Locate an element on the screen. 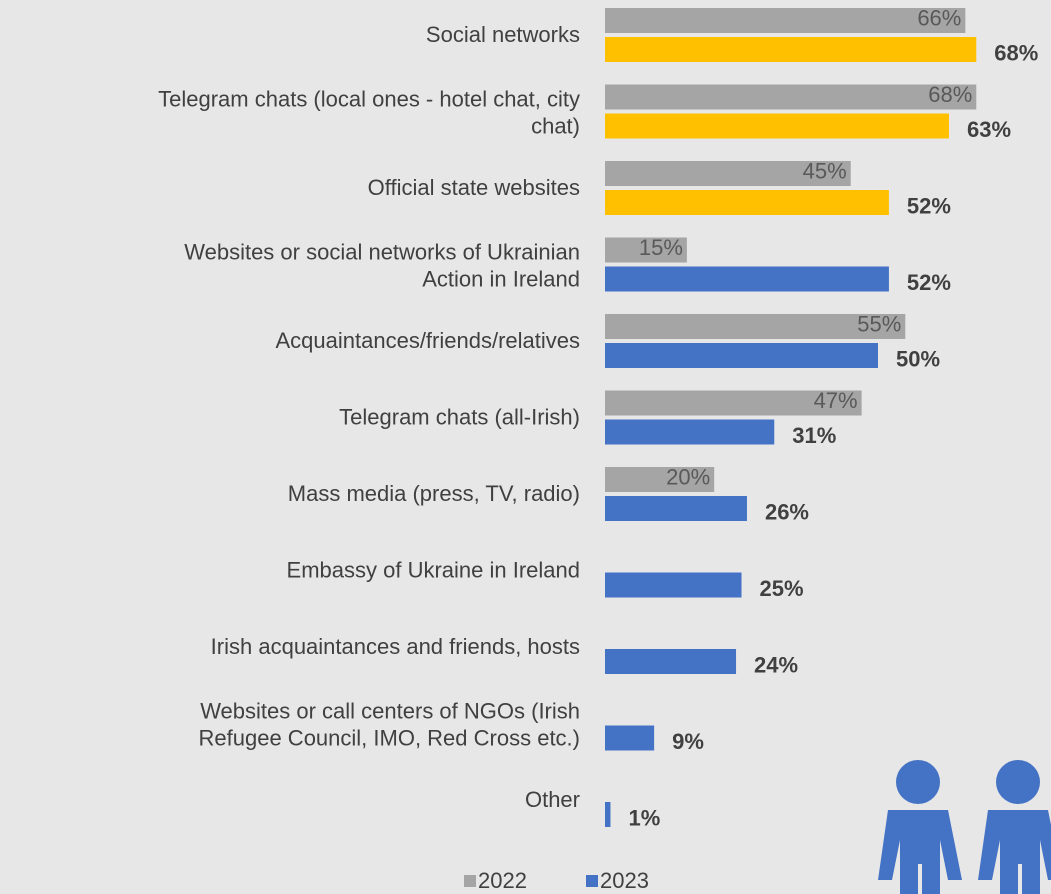 The height and width of the screenshot is (894, 1051). value-label: 9% is located at coordinates (688, 741).